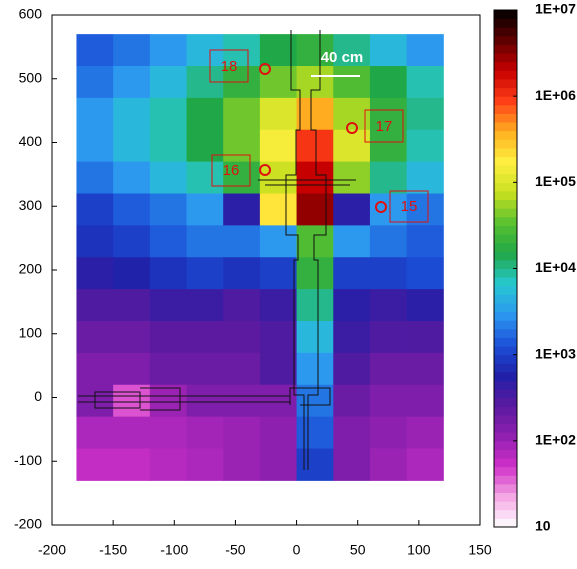  I want to click on y-tick-label: 600, so click(31, 14).